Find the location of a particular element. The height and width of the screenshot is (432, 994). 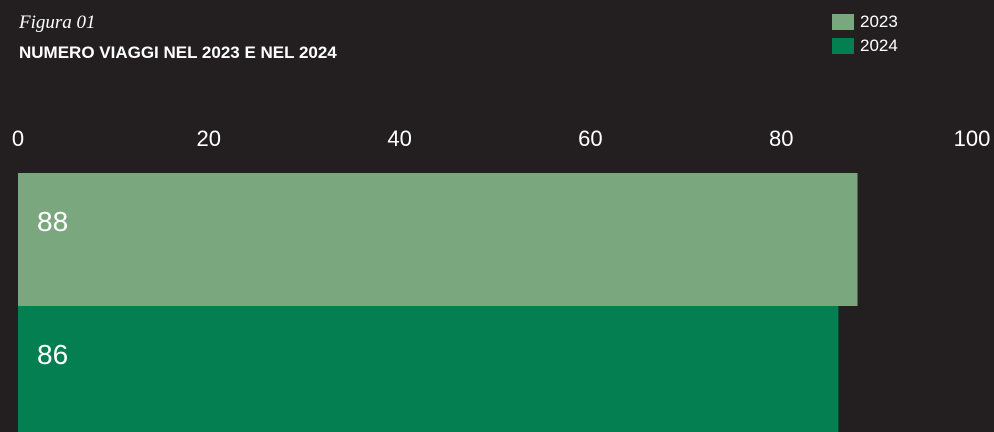

chart-title: NUMERO VIAGGI NEL 2023 E NEL 2024 is located at coordinates (178, 52).